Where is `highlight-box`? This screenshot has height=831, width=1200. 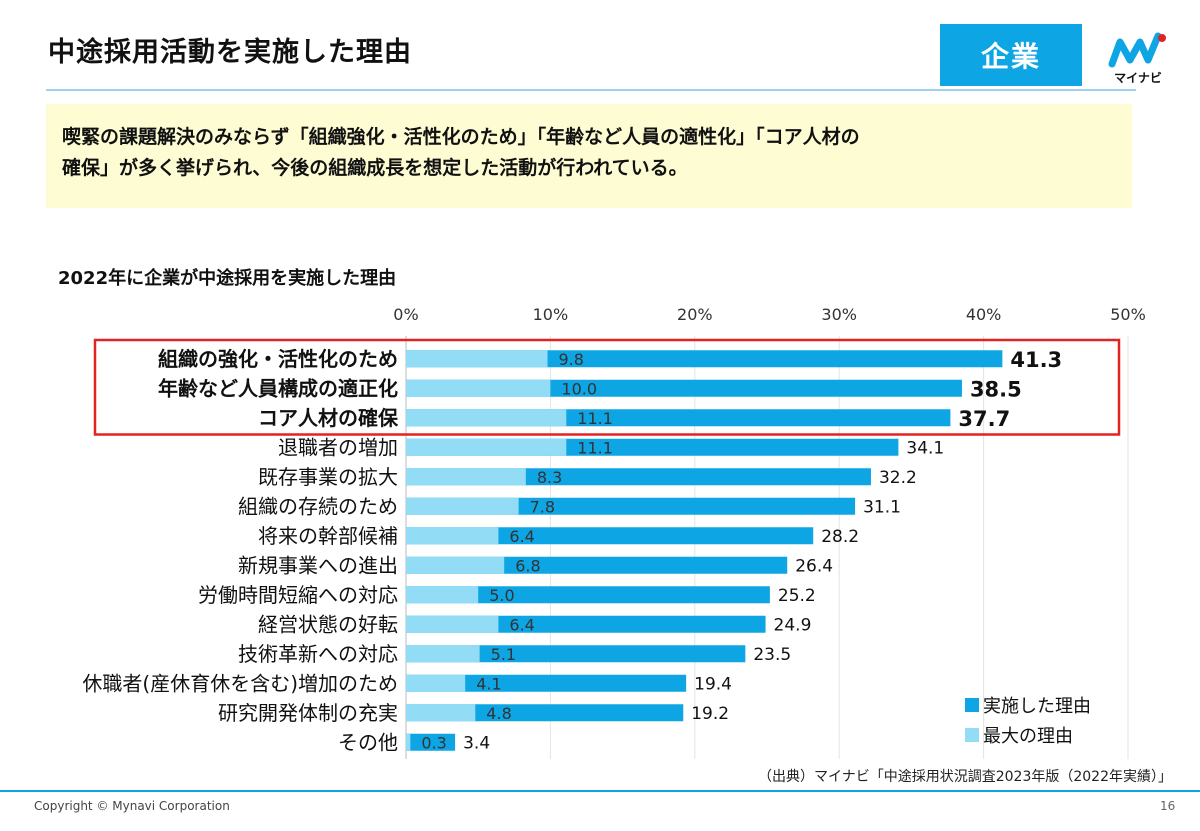 highlight-box is located at coordinates (607, 387).